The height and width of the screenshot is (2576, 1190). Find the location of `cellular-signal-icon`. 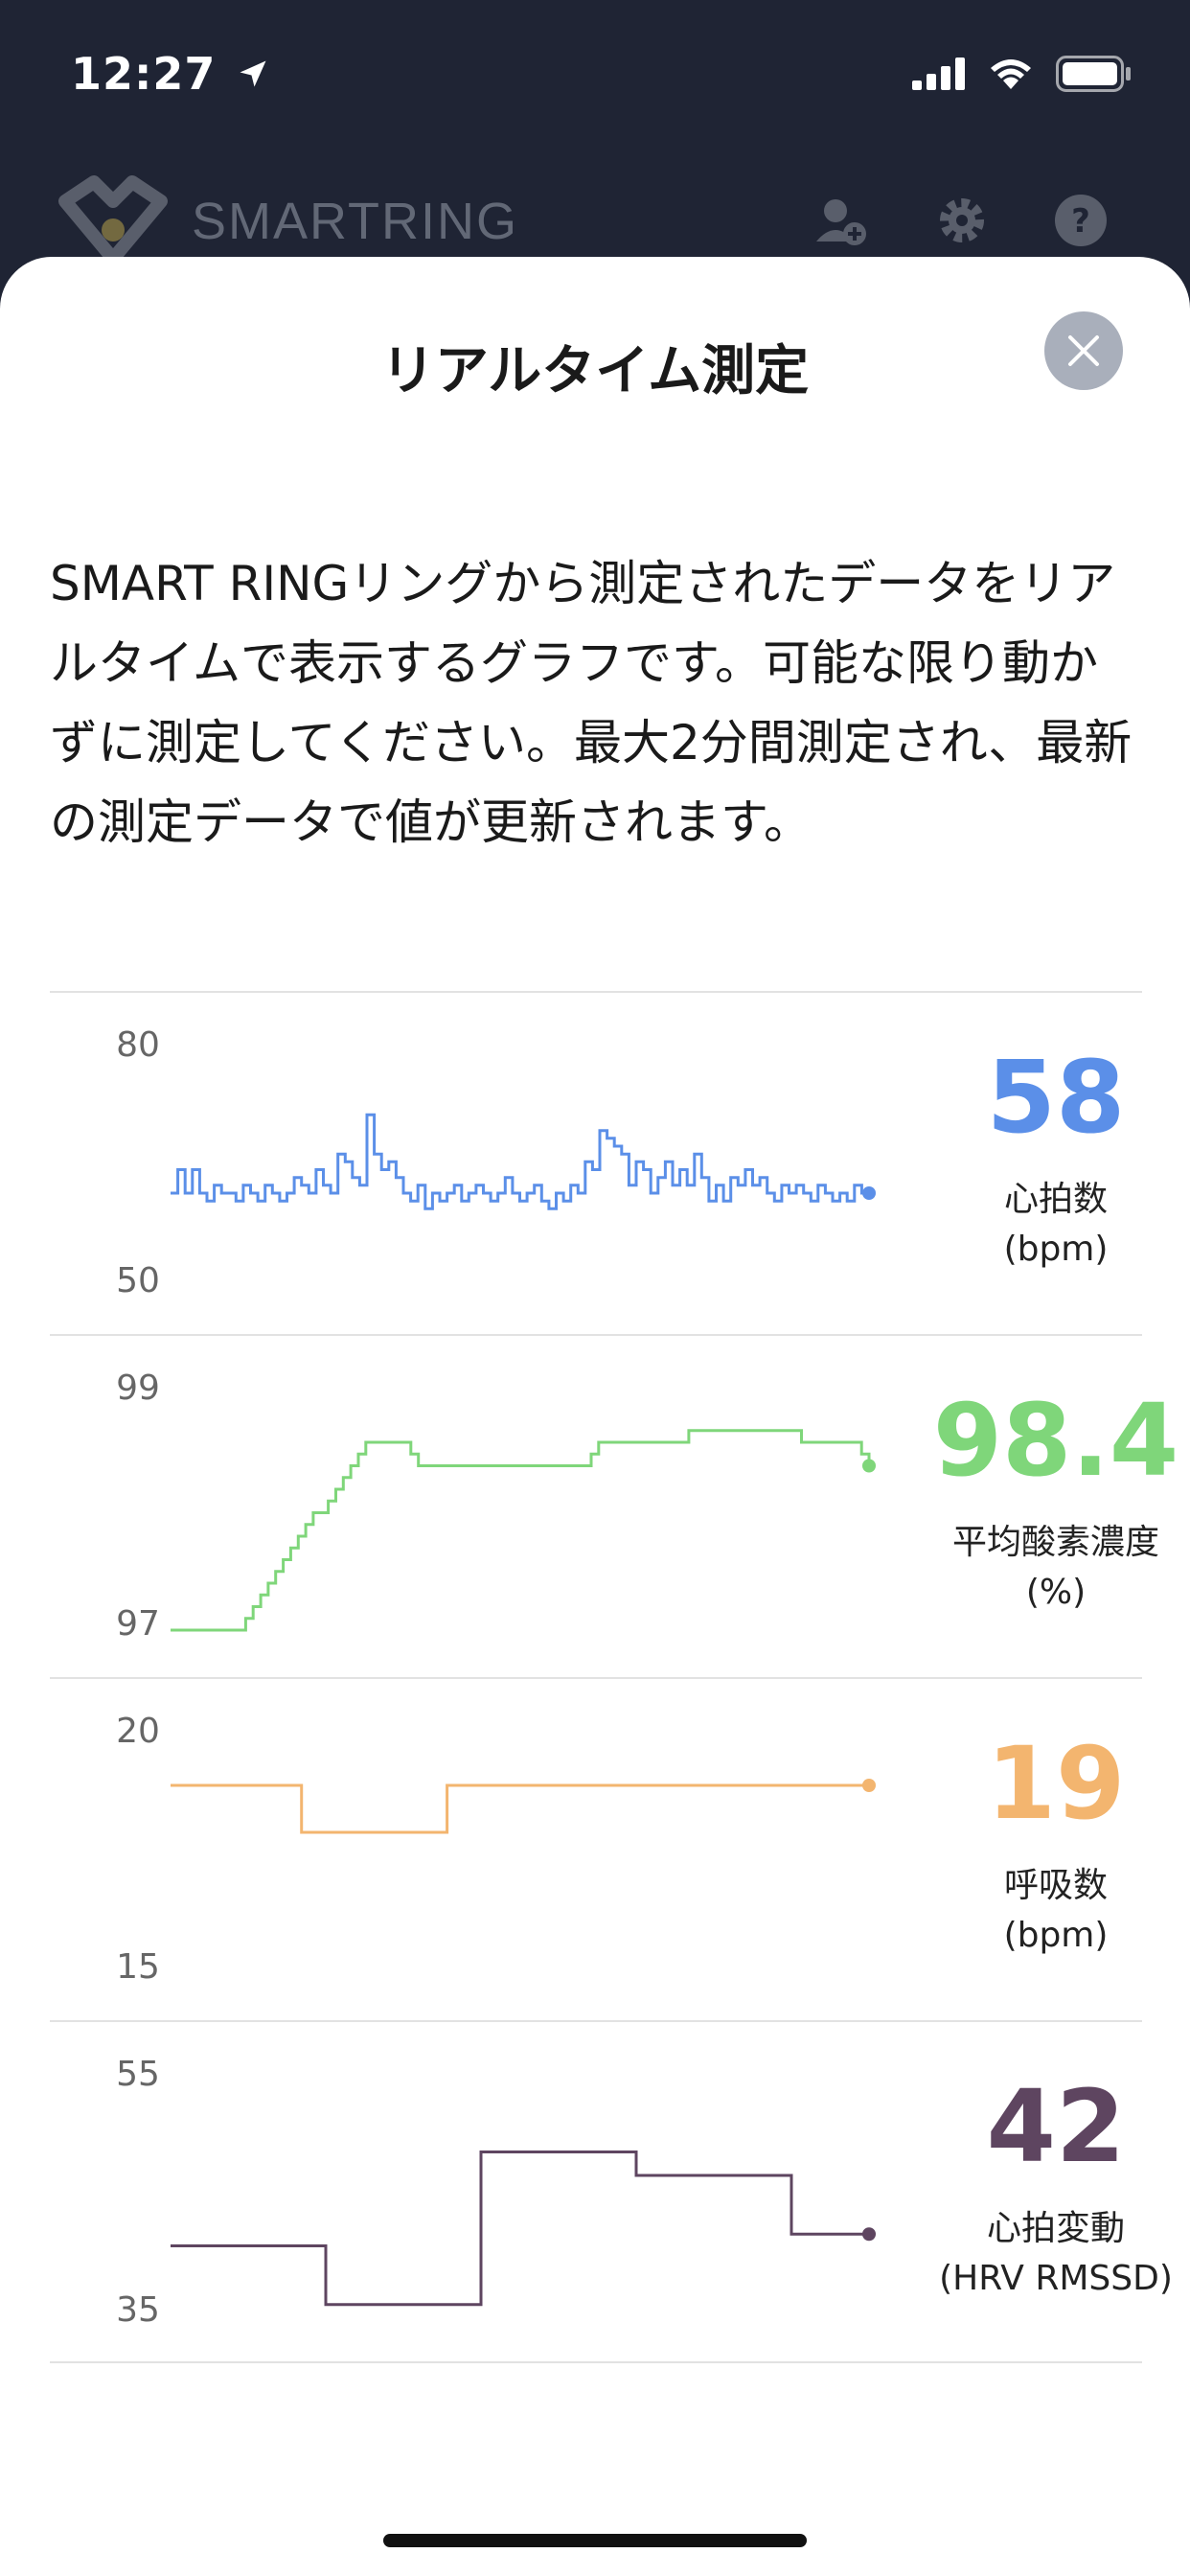

cellular-signal-icon is located at coordinates (938, 74).